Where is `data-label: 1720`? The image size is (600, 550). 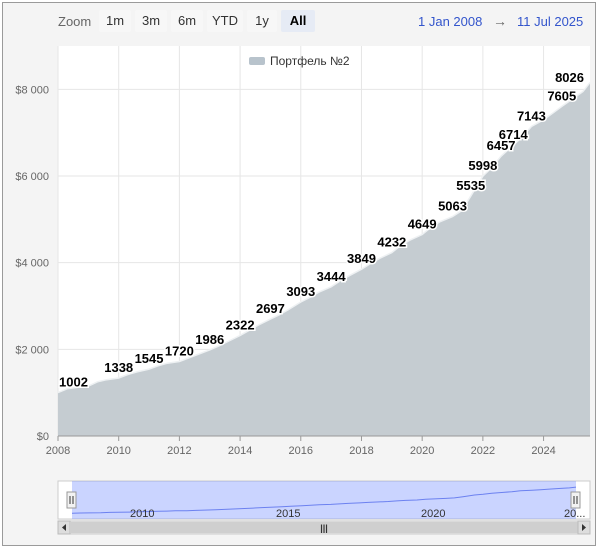 data-label: 1720 is located at coordinates (179, 350).